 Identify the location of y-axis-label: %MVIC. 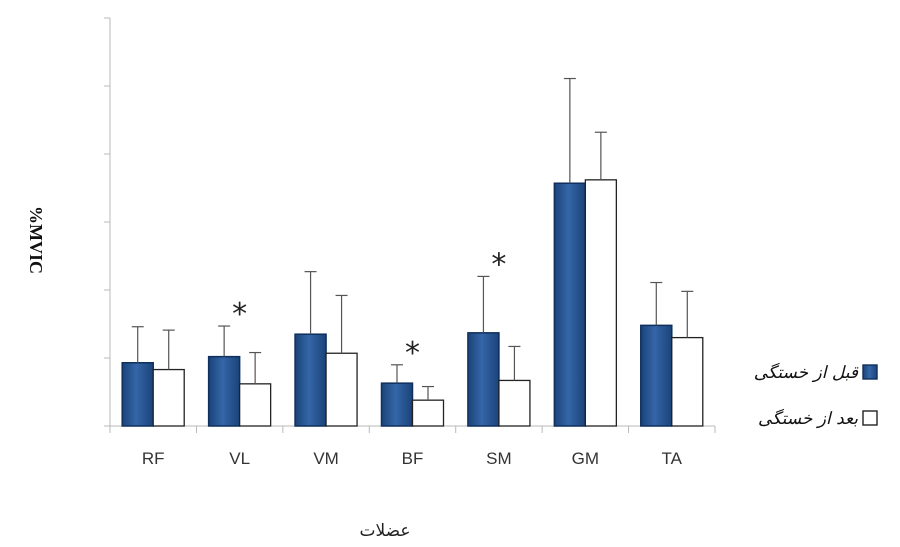
(36, 240).